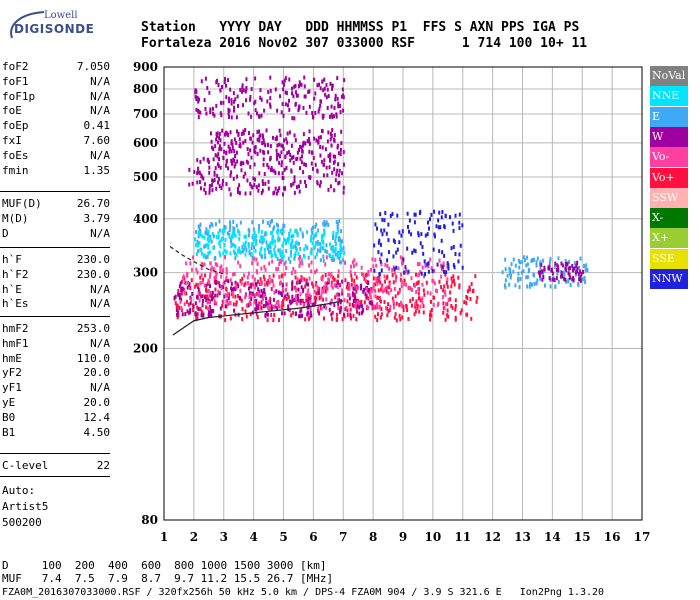  What do you see at coordinates (56, 82) in the screenshot?
I see `param-fof1: foF1 N/A` at bounding box center [56, 82].